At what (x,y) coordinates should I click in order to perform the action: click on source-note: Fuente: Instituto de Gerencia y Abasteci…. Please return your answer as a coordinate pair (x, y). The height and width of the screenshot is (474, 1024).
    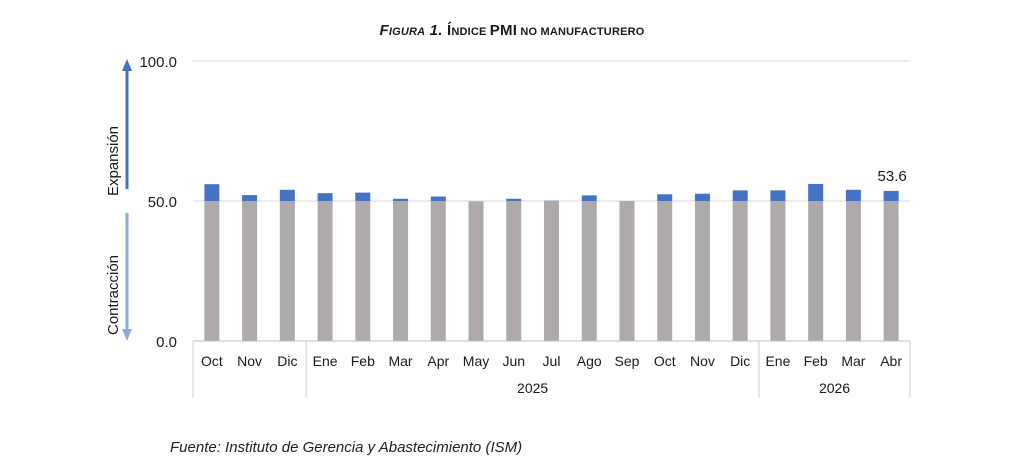
    Looking at the image, I should click on (346, 447).